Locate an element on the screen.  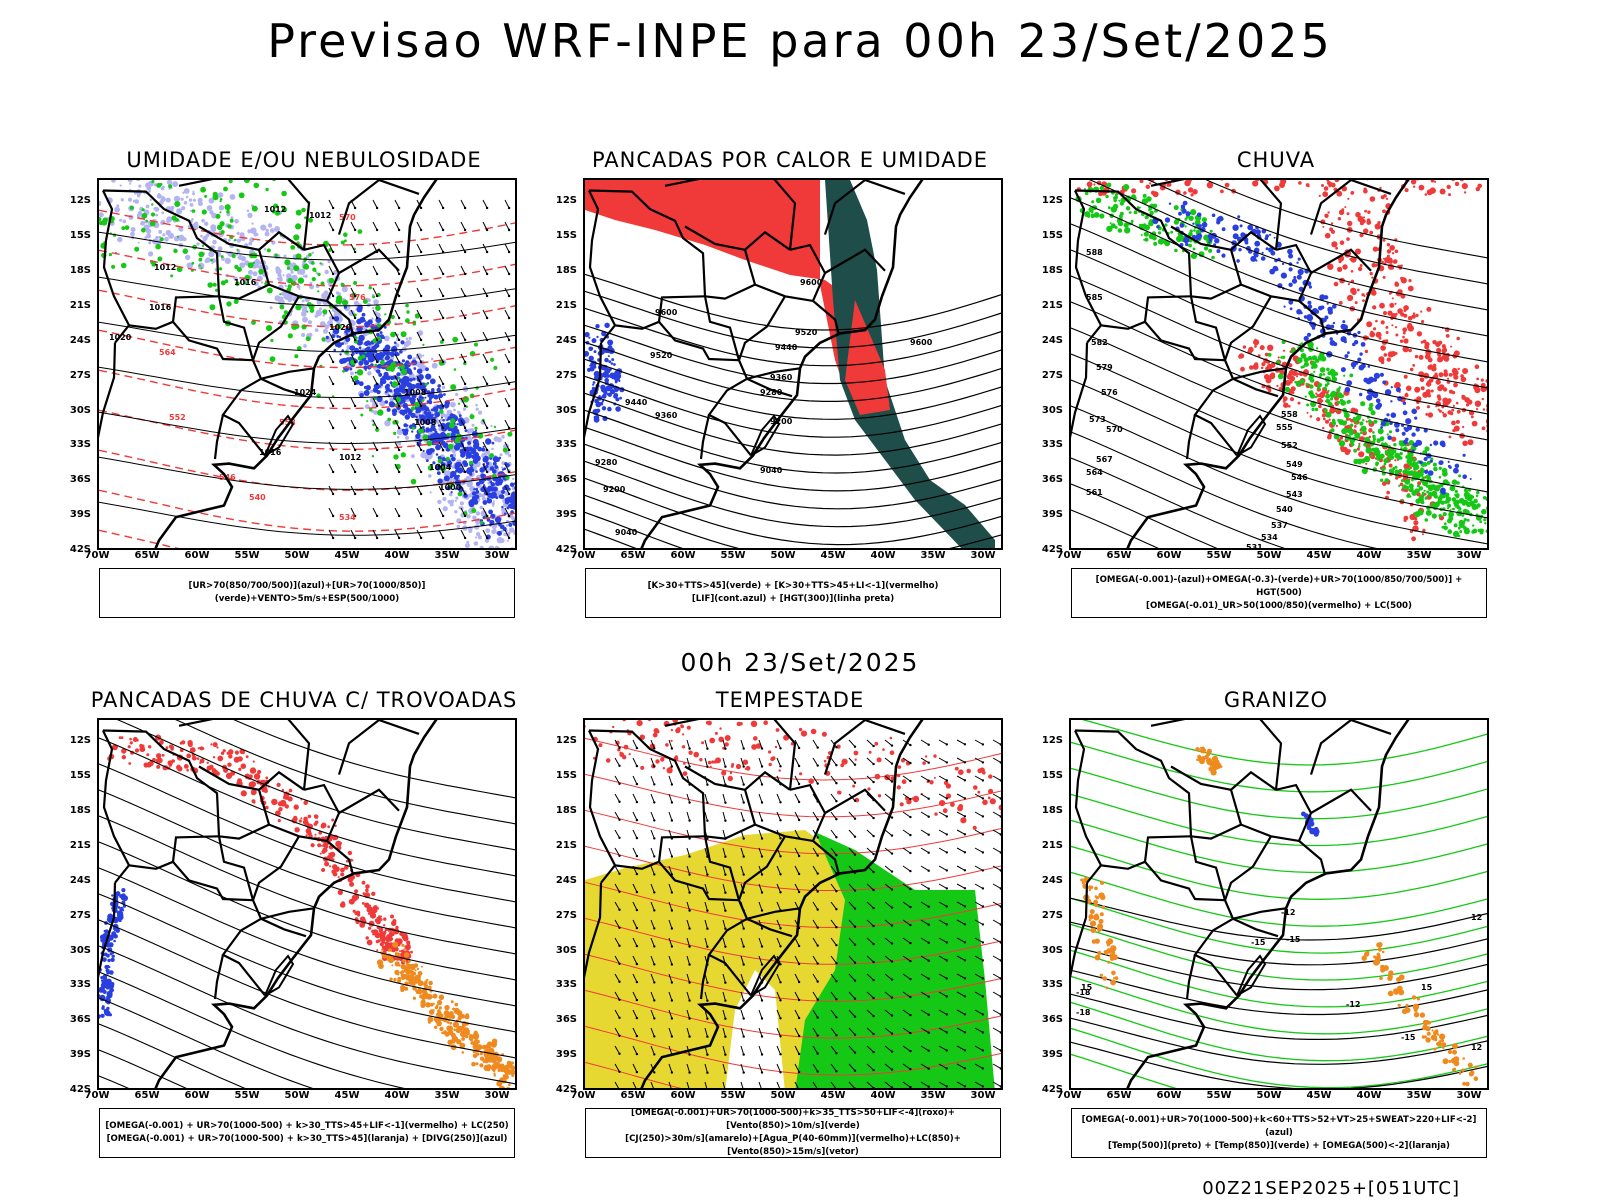
panel-title: PANCADAS DE CHUVA C/ TROVOADAS is located at coordinates (304, 700).